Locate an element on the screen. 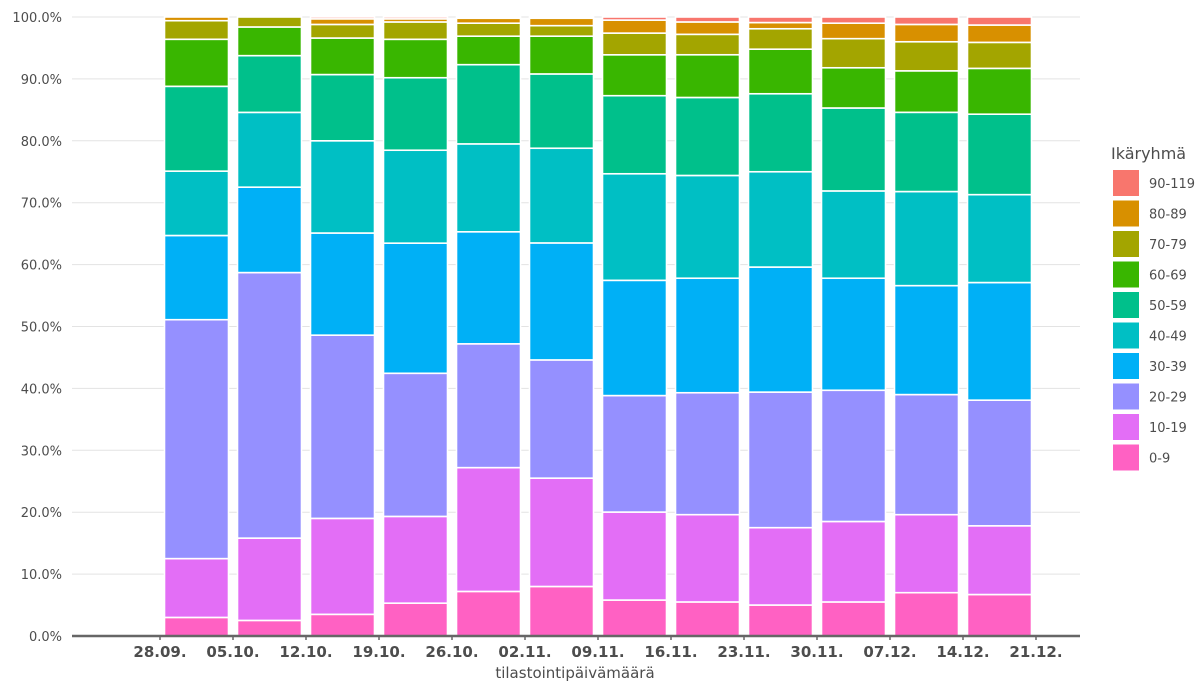 The width and height of the screenshot is (1200, 685). x-tick-label: 16.11. is located at coordinates (670, 652).